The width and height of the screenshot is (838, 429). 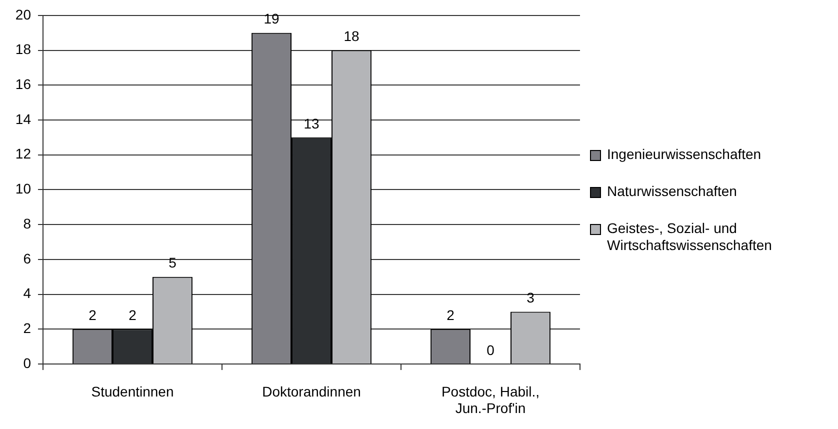 What do you see at coordinates (132, 391) in the screenshot?
I see `x-tick-label: Studentinnen` at bounding box center [132, 391].